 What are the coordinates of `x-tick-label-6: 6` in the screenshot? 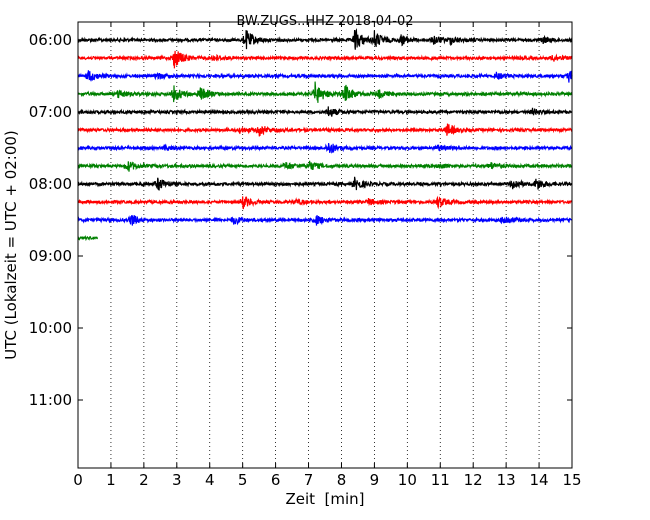 It's located at (276, 480).